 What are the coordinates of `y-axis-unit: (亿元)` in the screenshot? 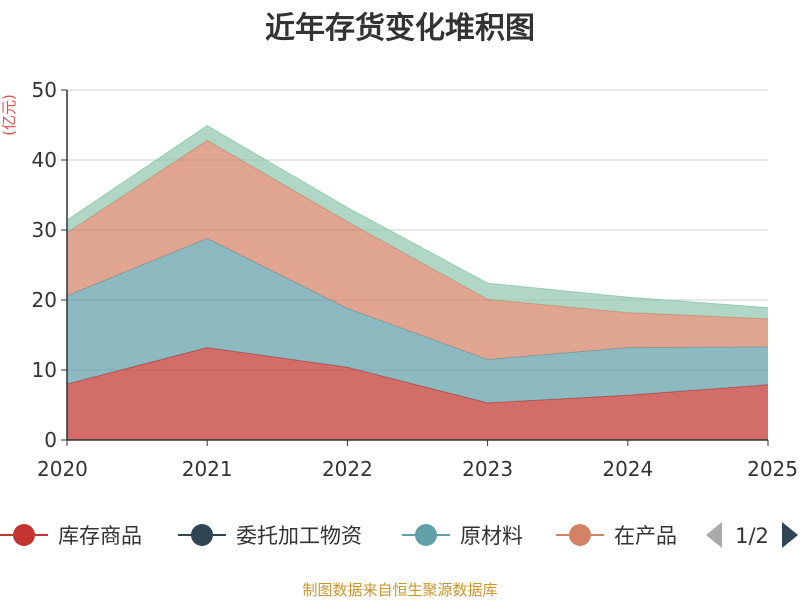 It's located at (9, 115).